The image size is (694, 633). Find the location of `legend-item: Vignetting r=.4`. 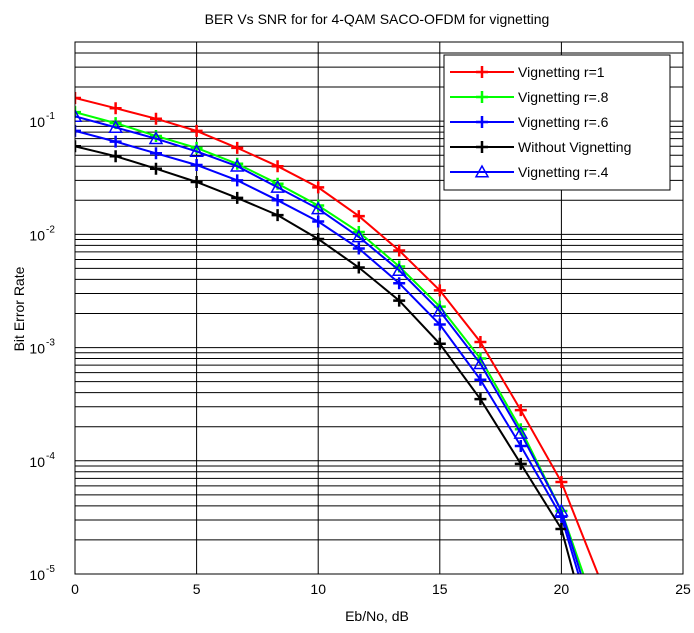

legend-item: Vignetting r=.4 is located at coordinates (529, 172).